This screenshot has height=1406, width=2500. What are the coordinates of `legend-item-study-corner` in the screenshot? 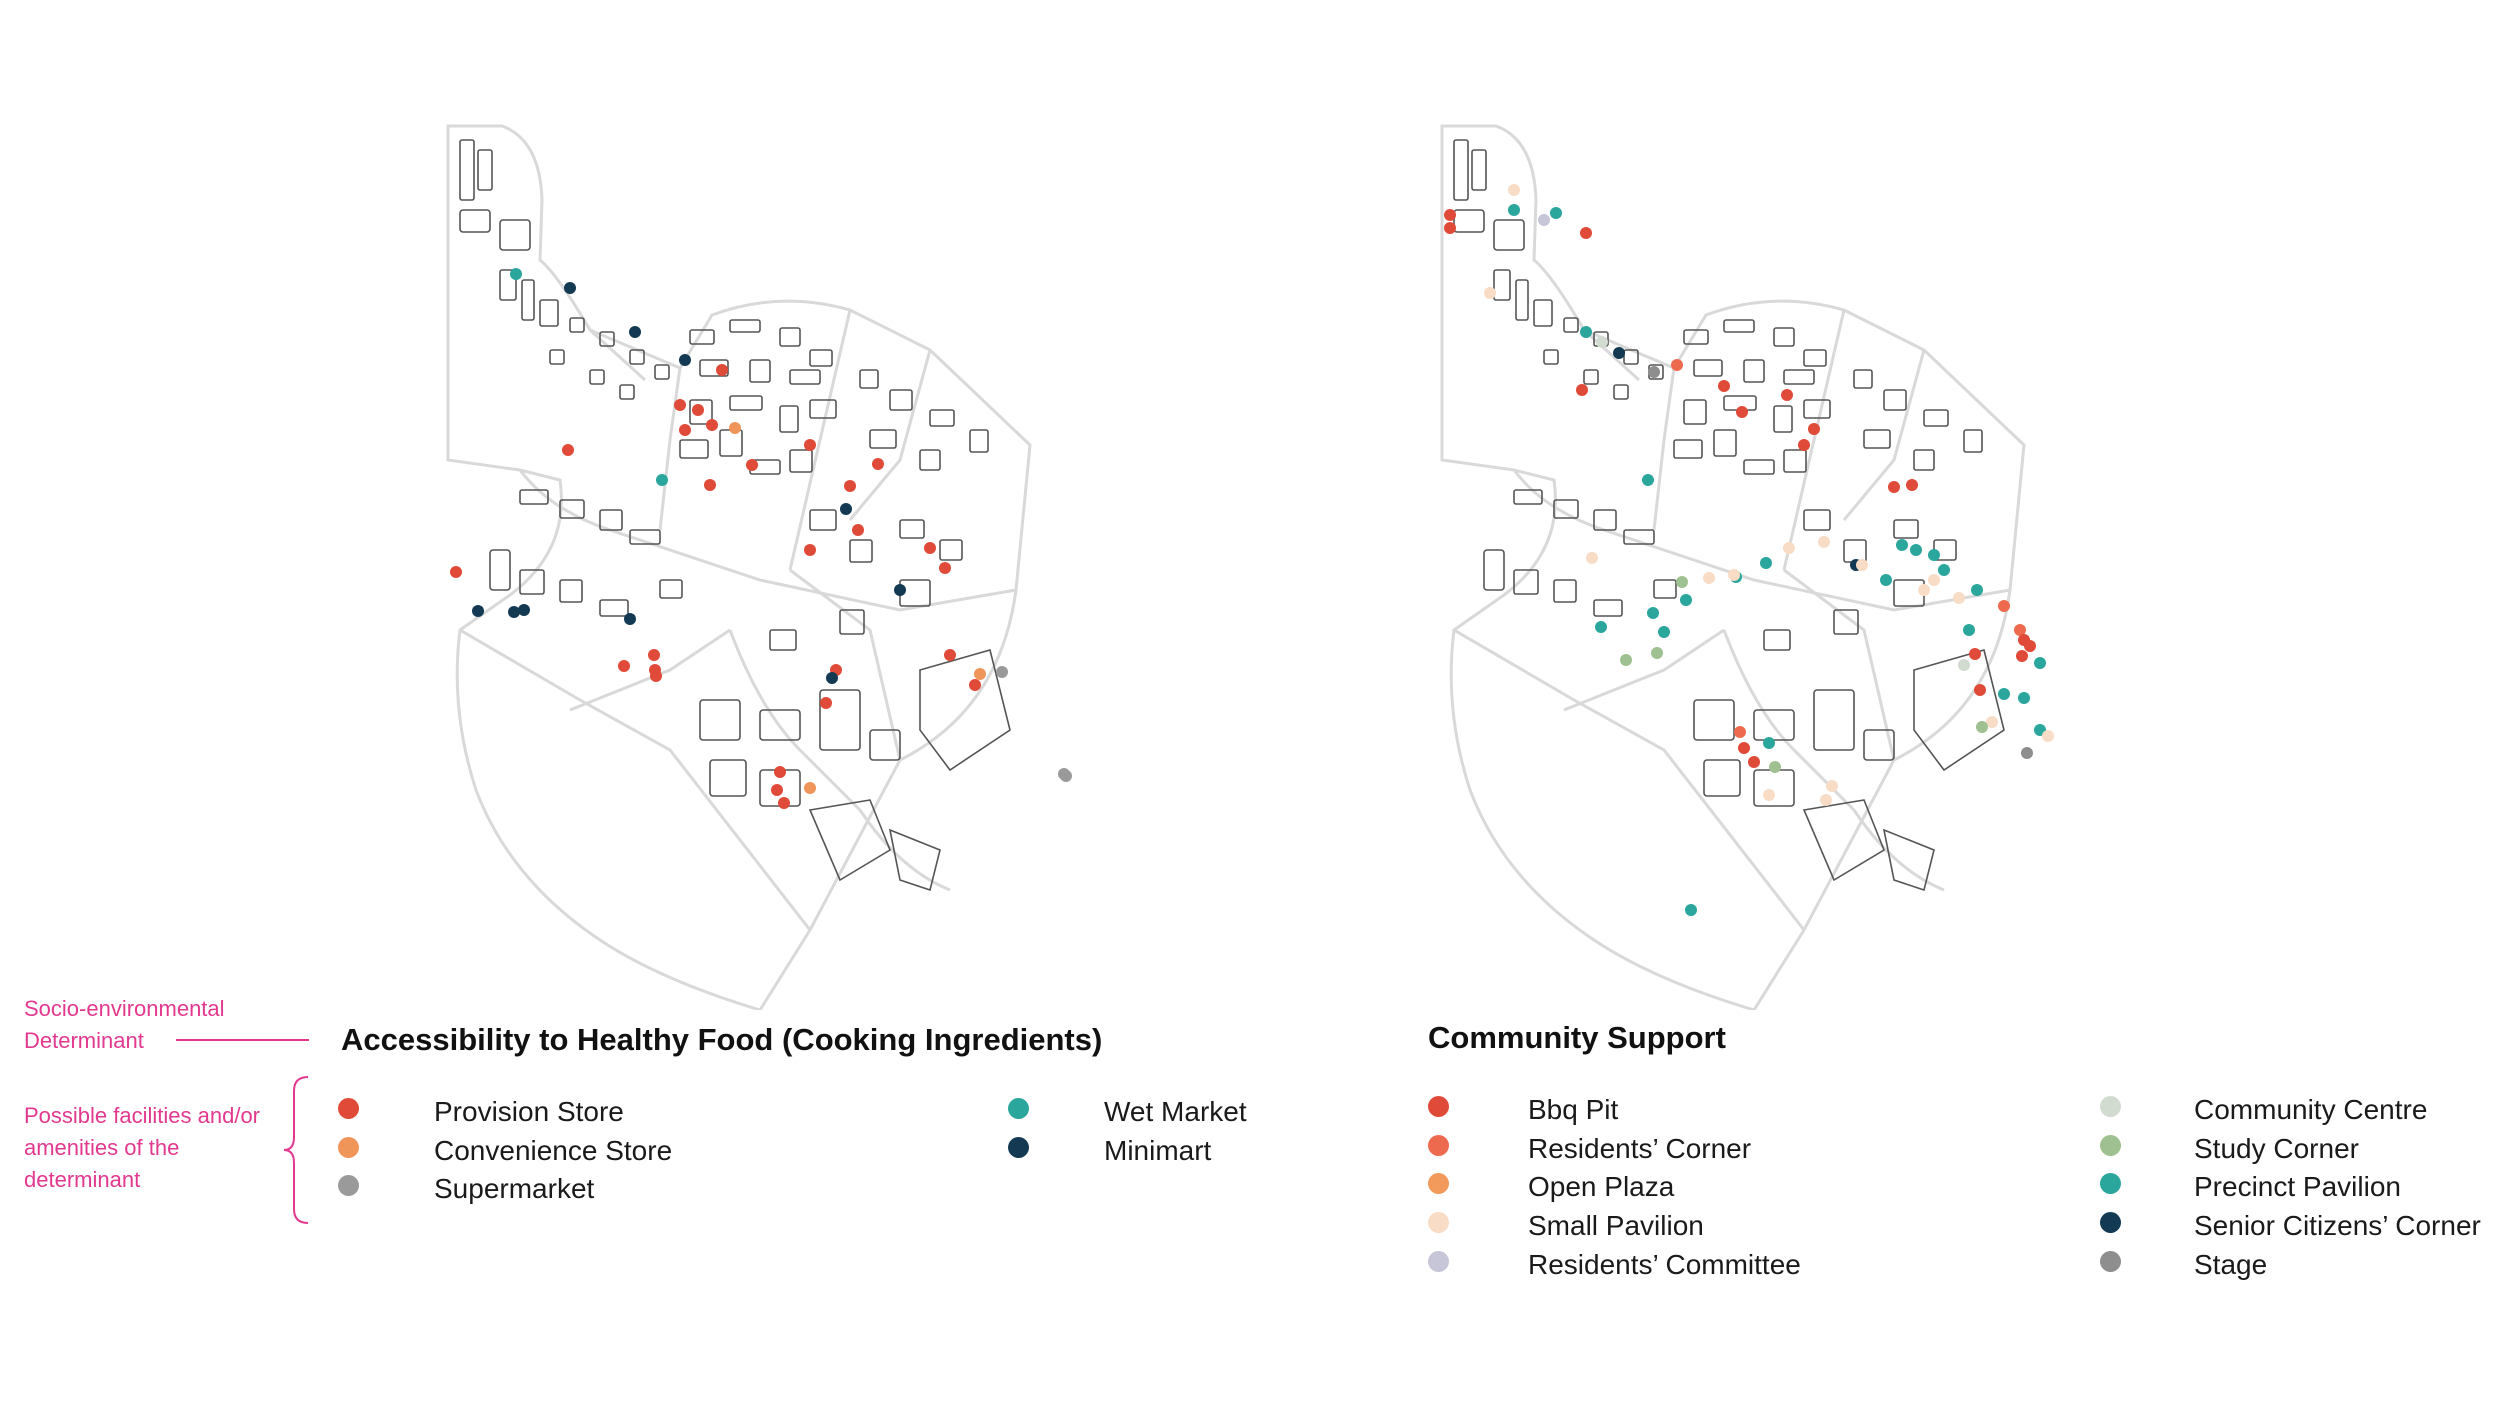 It's located at (2110, 1145).